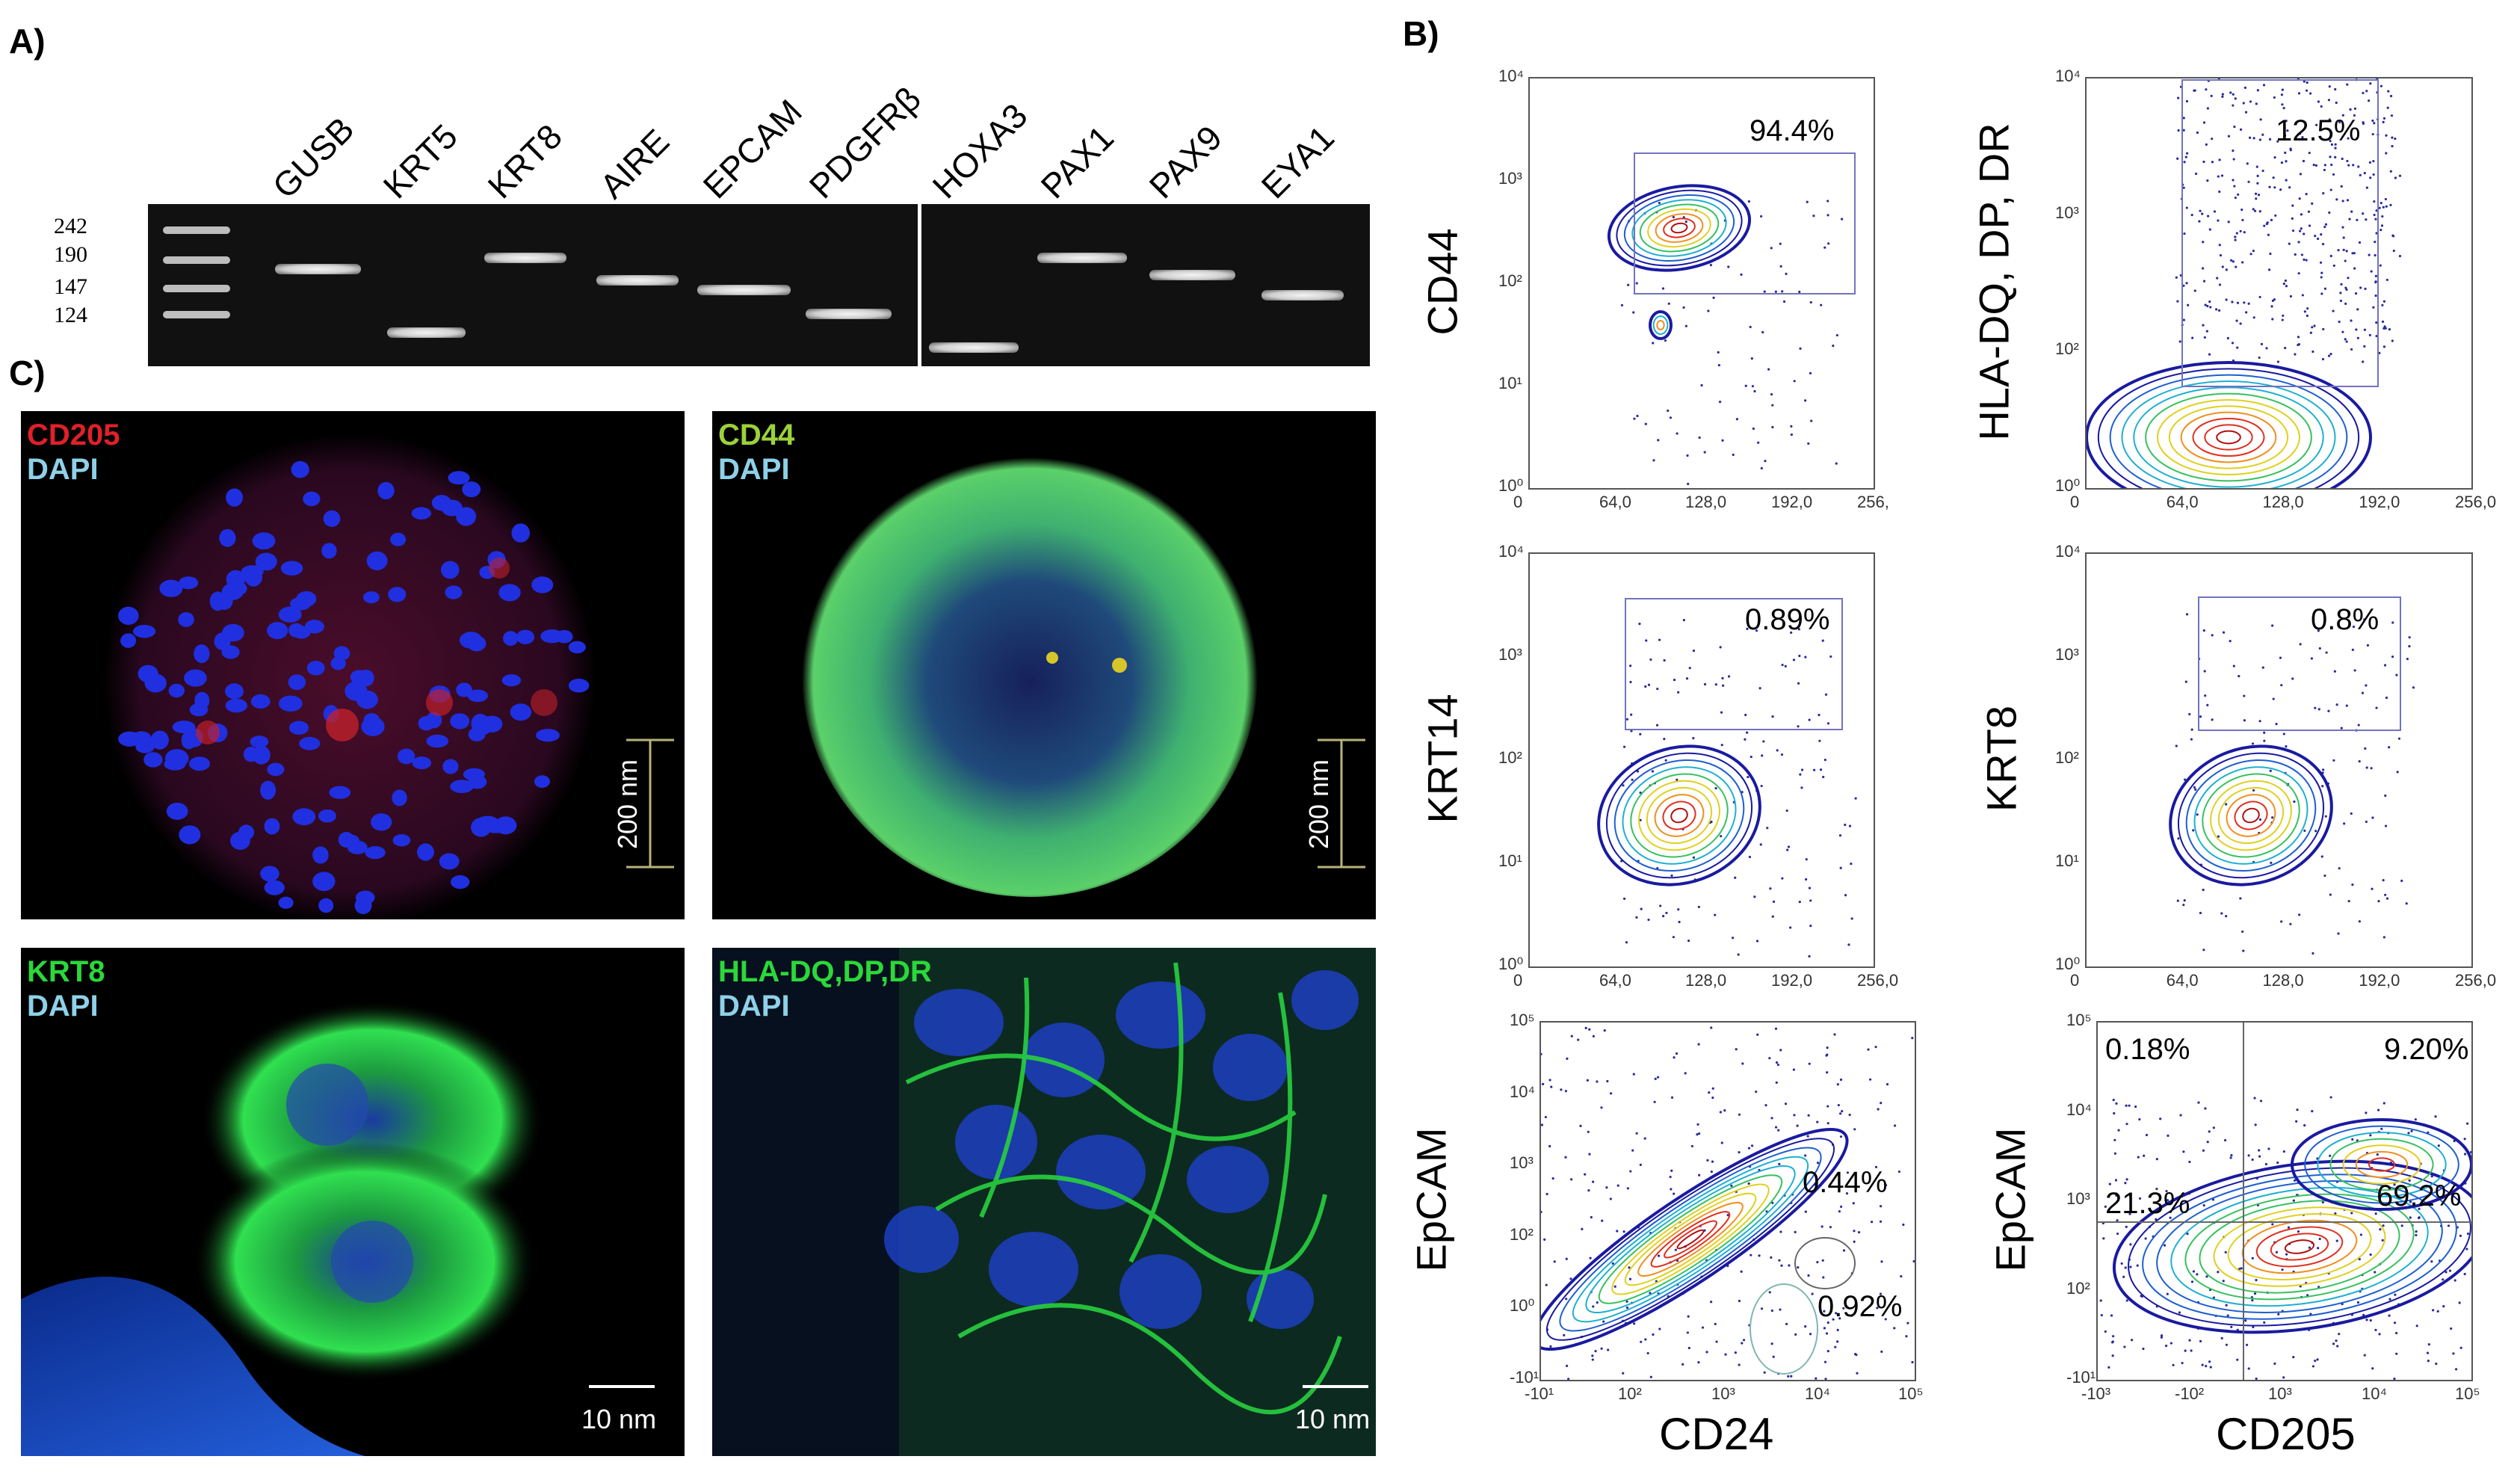 The height and width of the screenshot is (1471, 2520). What do you see at coordinates (1077, 161) in the screenshot?
I see `gel-lane-label: PAX1` at bounding box center [1077, 161].